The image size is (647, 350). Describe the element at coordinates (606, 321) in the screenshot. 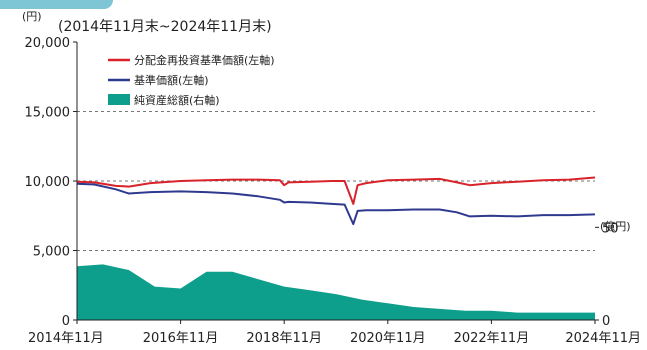

I see `y-right-tick-label: 0` at that location.